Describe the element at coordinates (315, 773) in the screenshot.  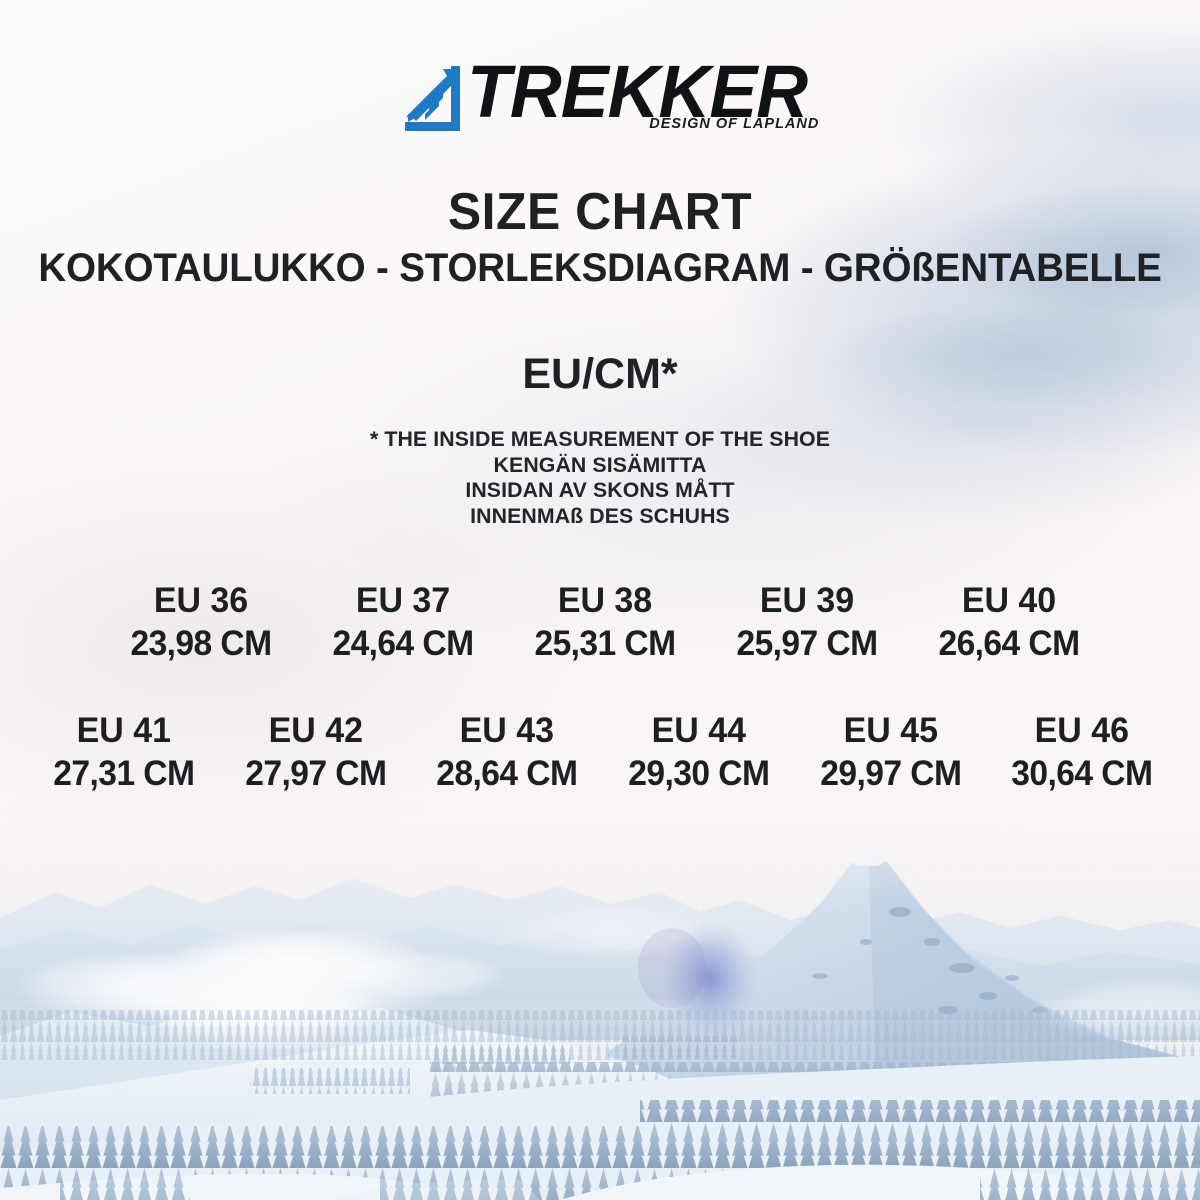
I see `size-cm-value: 27,97 CM` at that location.